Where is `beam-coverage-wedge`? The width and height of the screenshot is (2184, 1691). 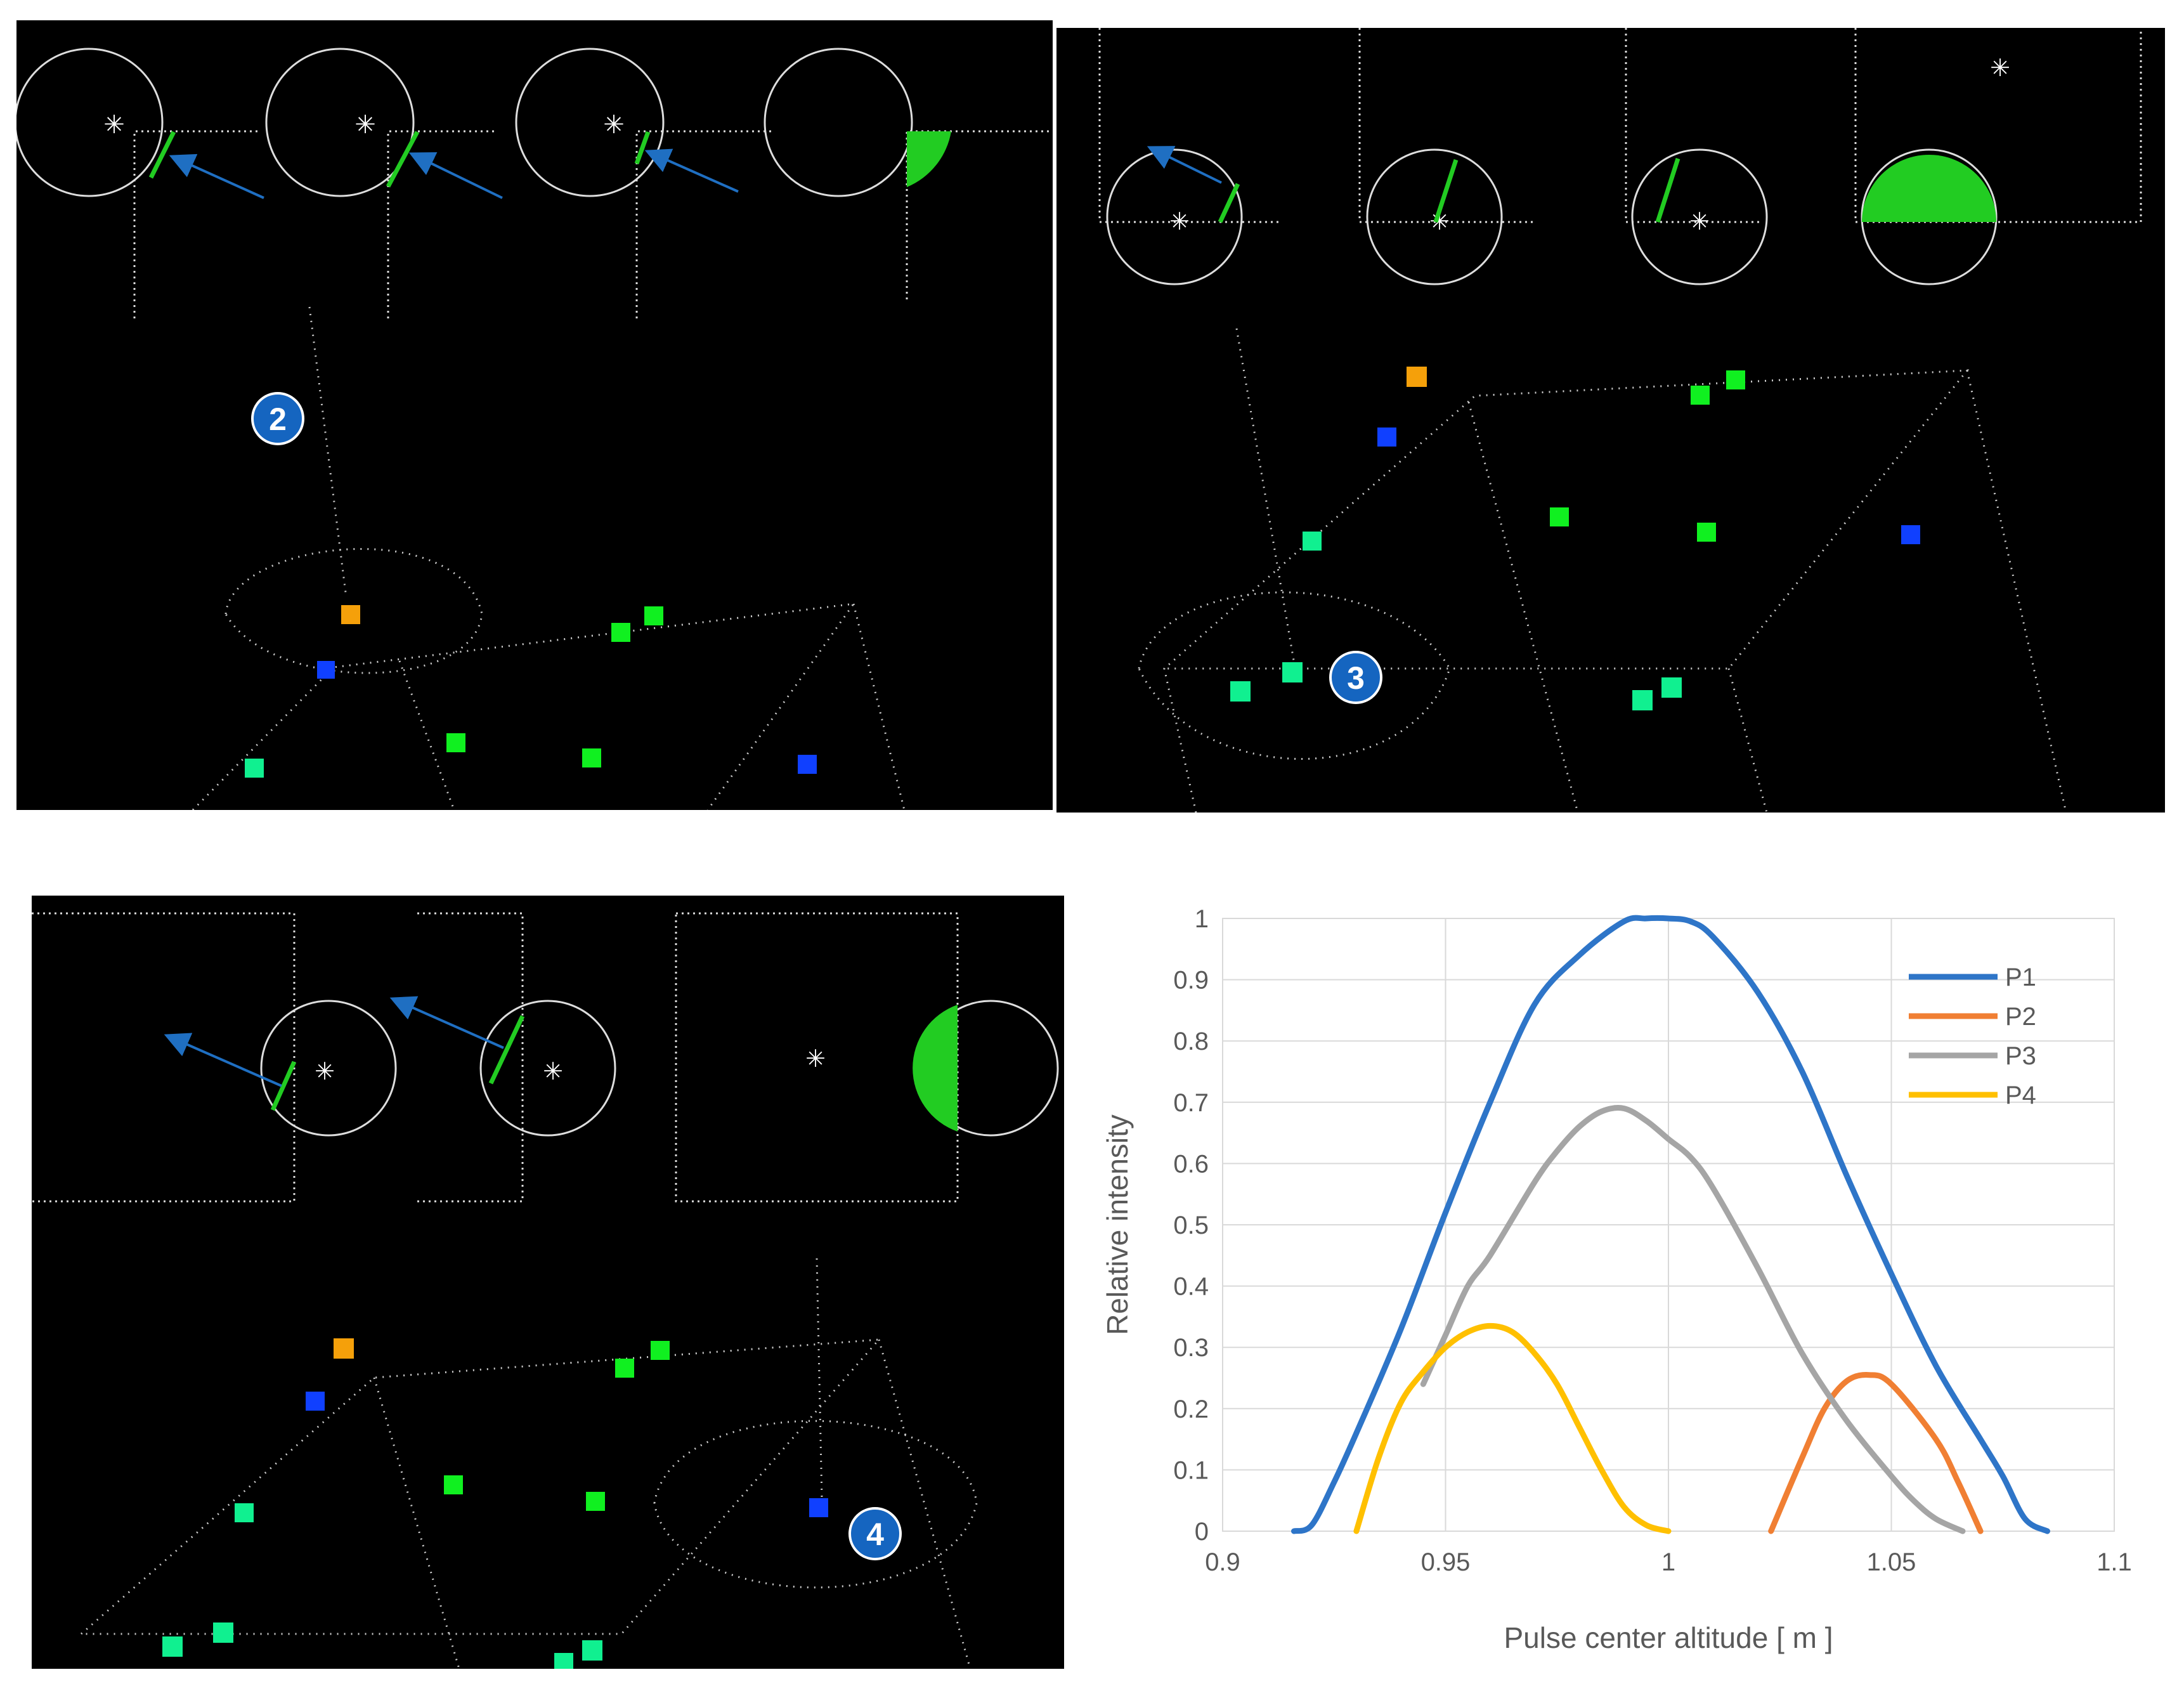 beam-coverage-wedge is located at coordinates (929, 159).